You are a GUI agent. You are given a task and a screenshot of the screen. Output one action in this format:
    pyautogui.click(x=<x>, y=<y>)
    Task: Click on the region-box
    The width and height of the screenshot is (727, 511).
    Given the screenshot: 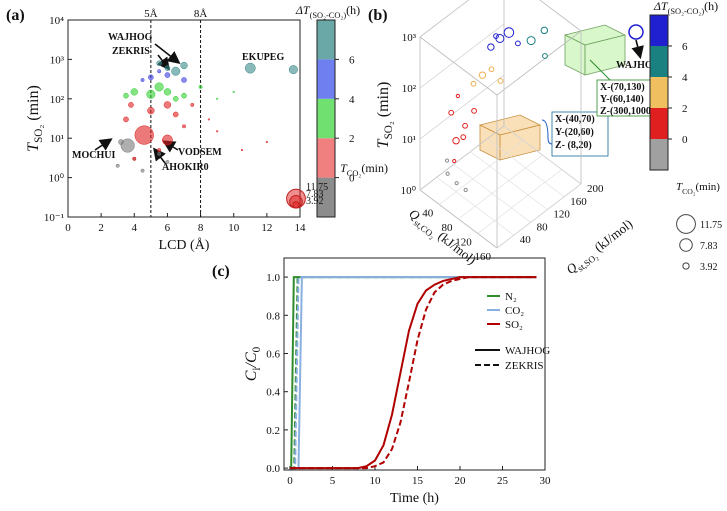 What is the action you would take?
    pyautogui.click(x=510, y=137)
    